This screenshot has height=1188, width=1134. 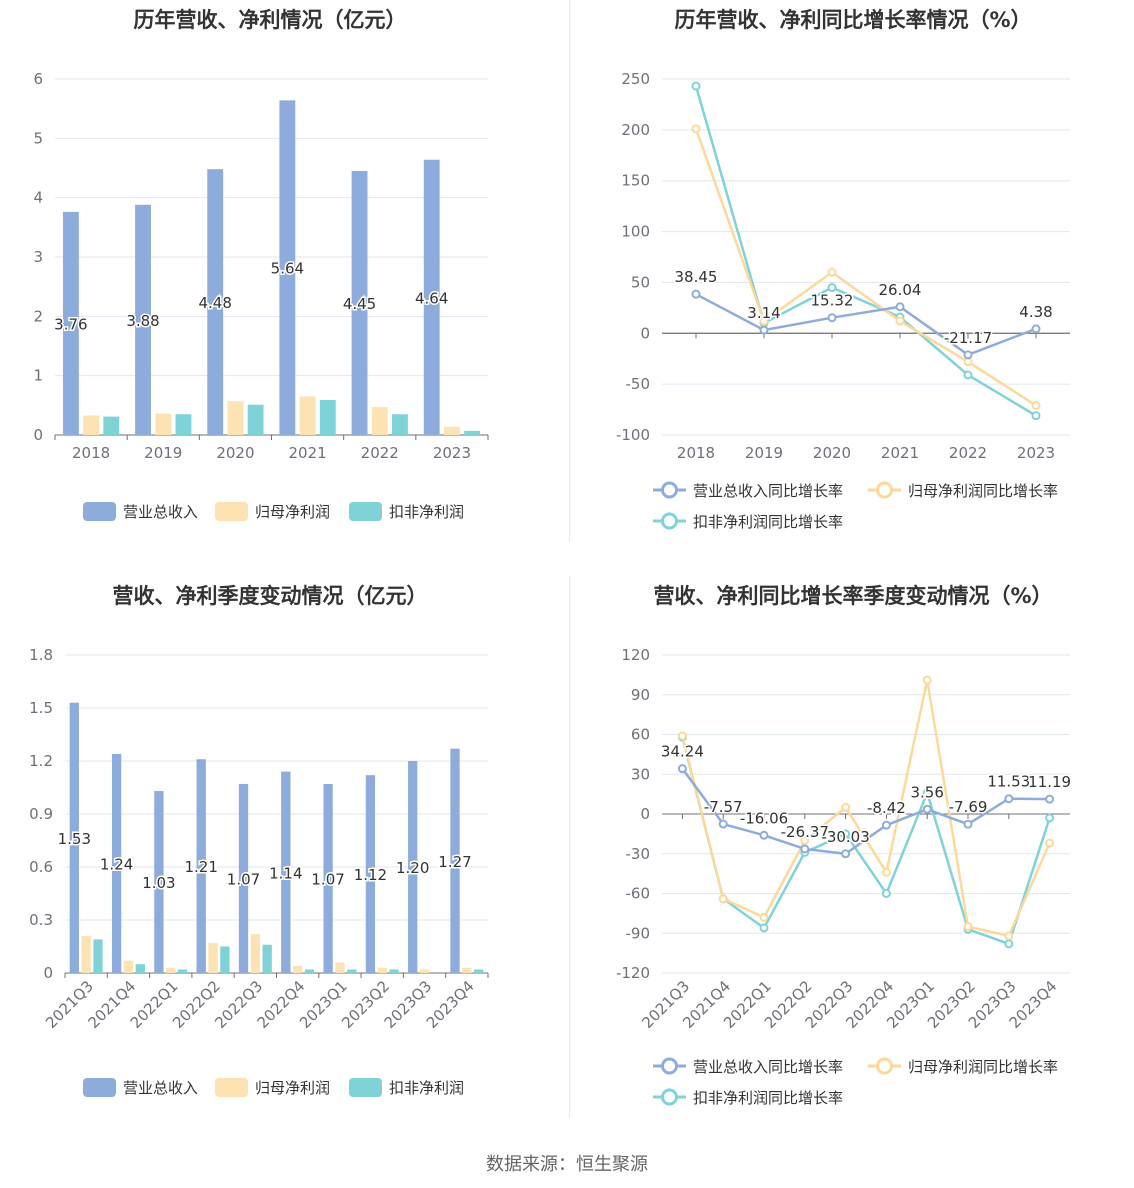 What do you see at coordinates (400, 424) in the screenshot?
I see `bar-3-2022` at bounding box center [400, 424].